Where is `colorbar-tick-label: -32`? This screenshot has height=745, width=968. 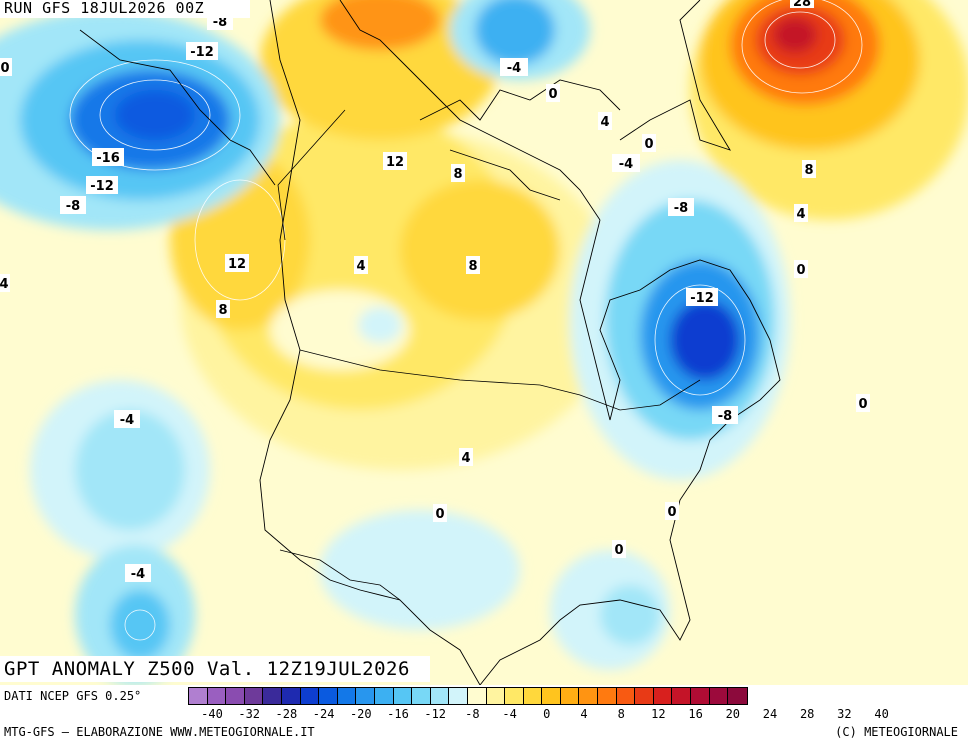
colorbar-tick-label: -32 is located at coordinates (249, 714).